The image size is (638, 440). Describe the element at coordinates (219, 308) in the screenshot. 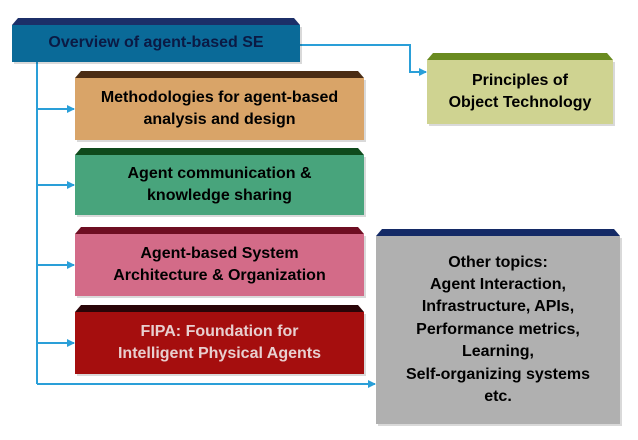

I see `fipa-box-top-edge` at that location.